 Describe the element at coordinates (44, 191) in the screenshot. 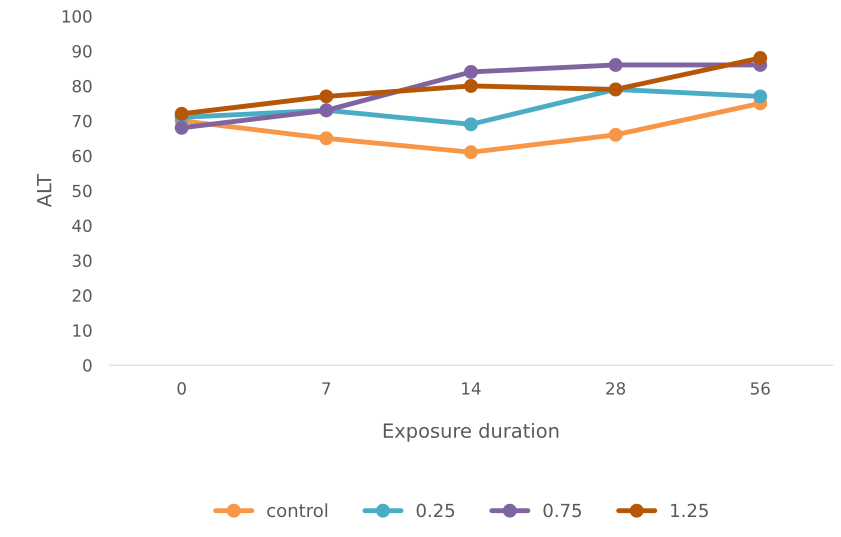

I see `y-axis-title: ALT` at that location.